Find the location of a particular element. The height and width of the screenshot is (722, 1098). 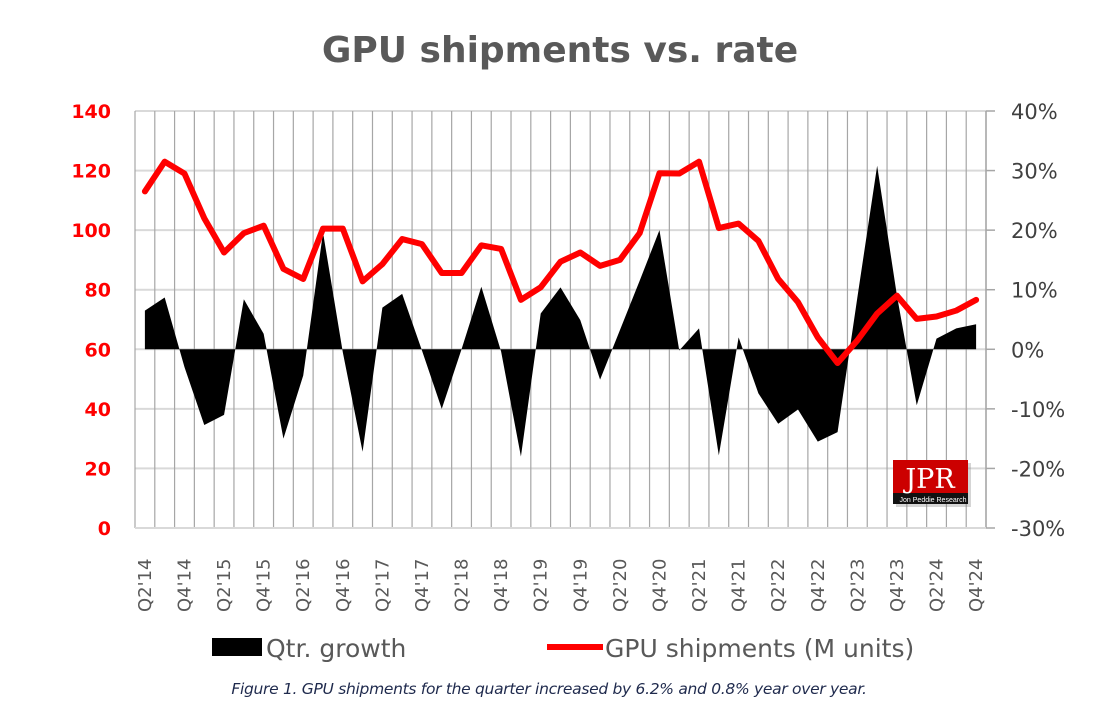

x-tick-label: Q4'20 is located at coordinates (659, 585).